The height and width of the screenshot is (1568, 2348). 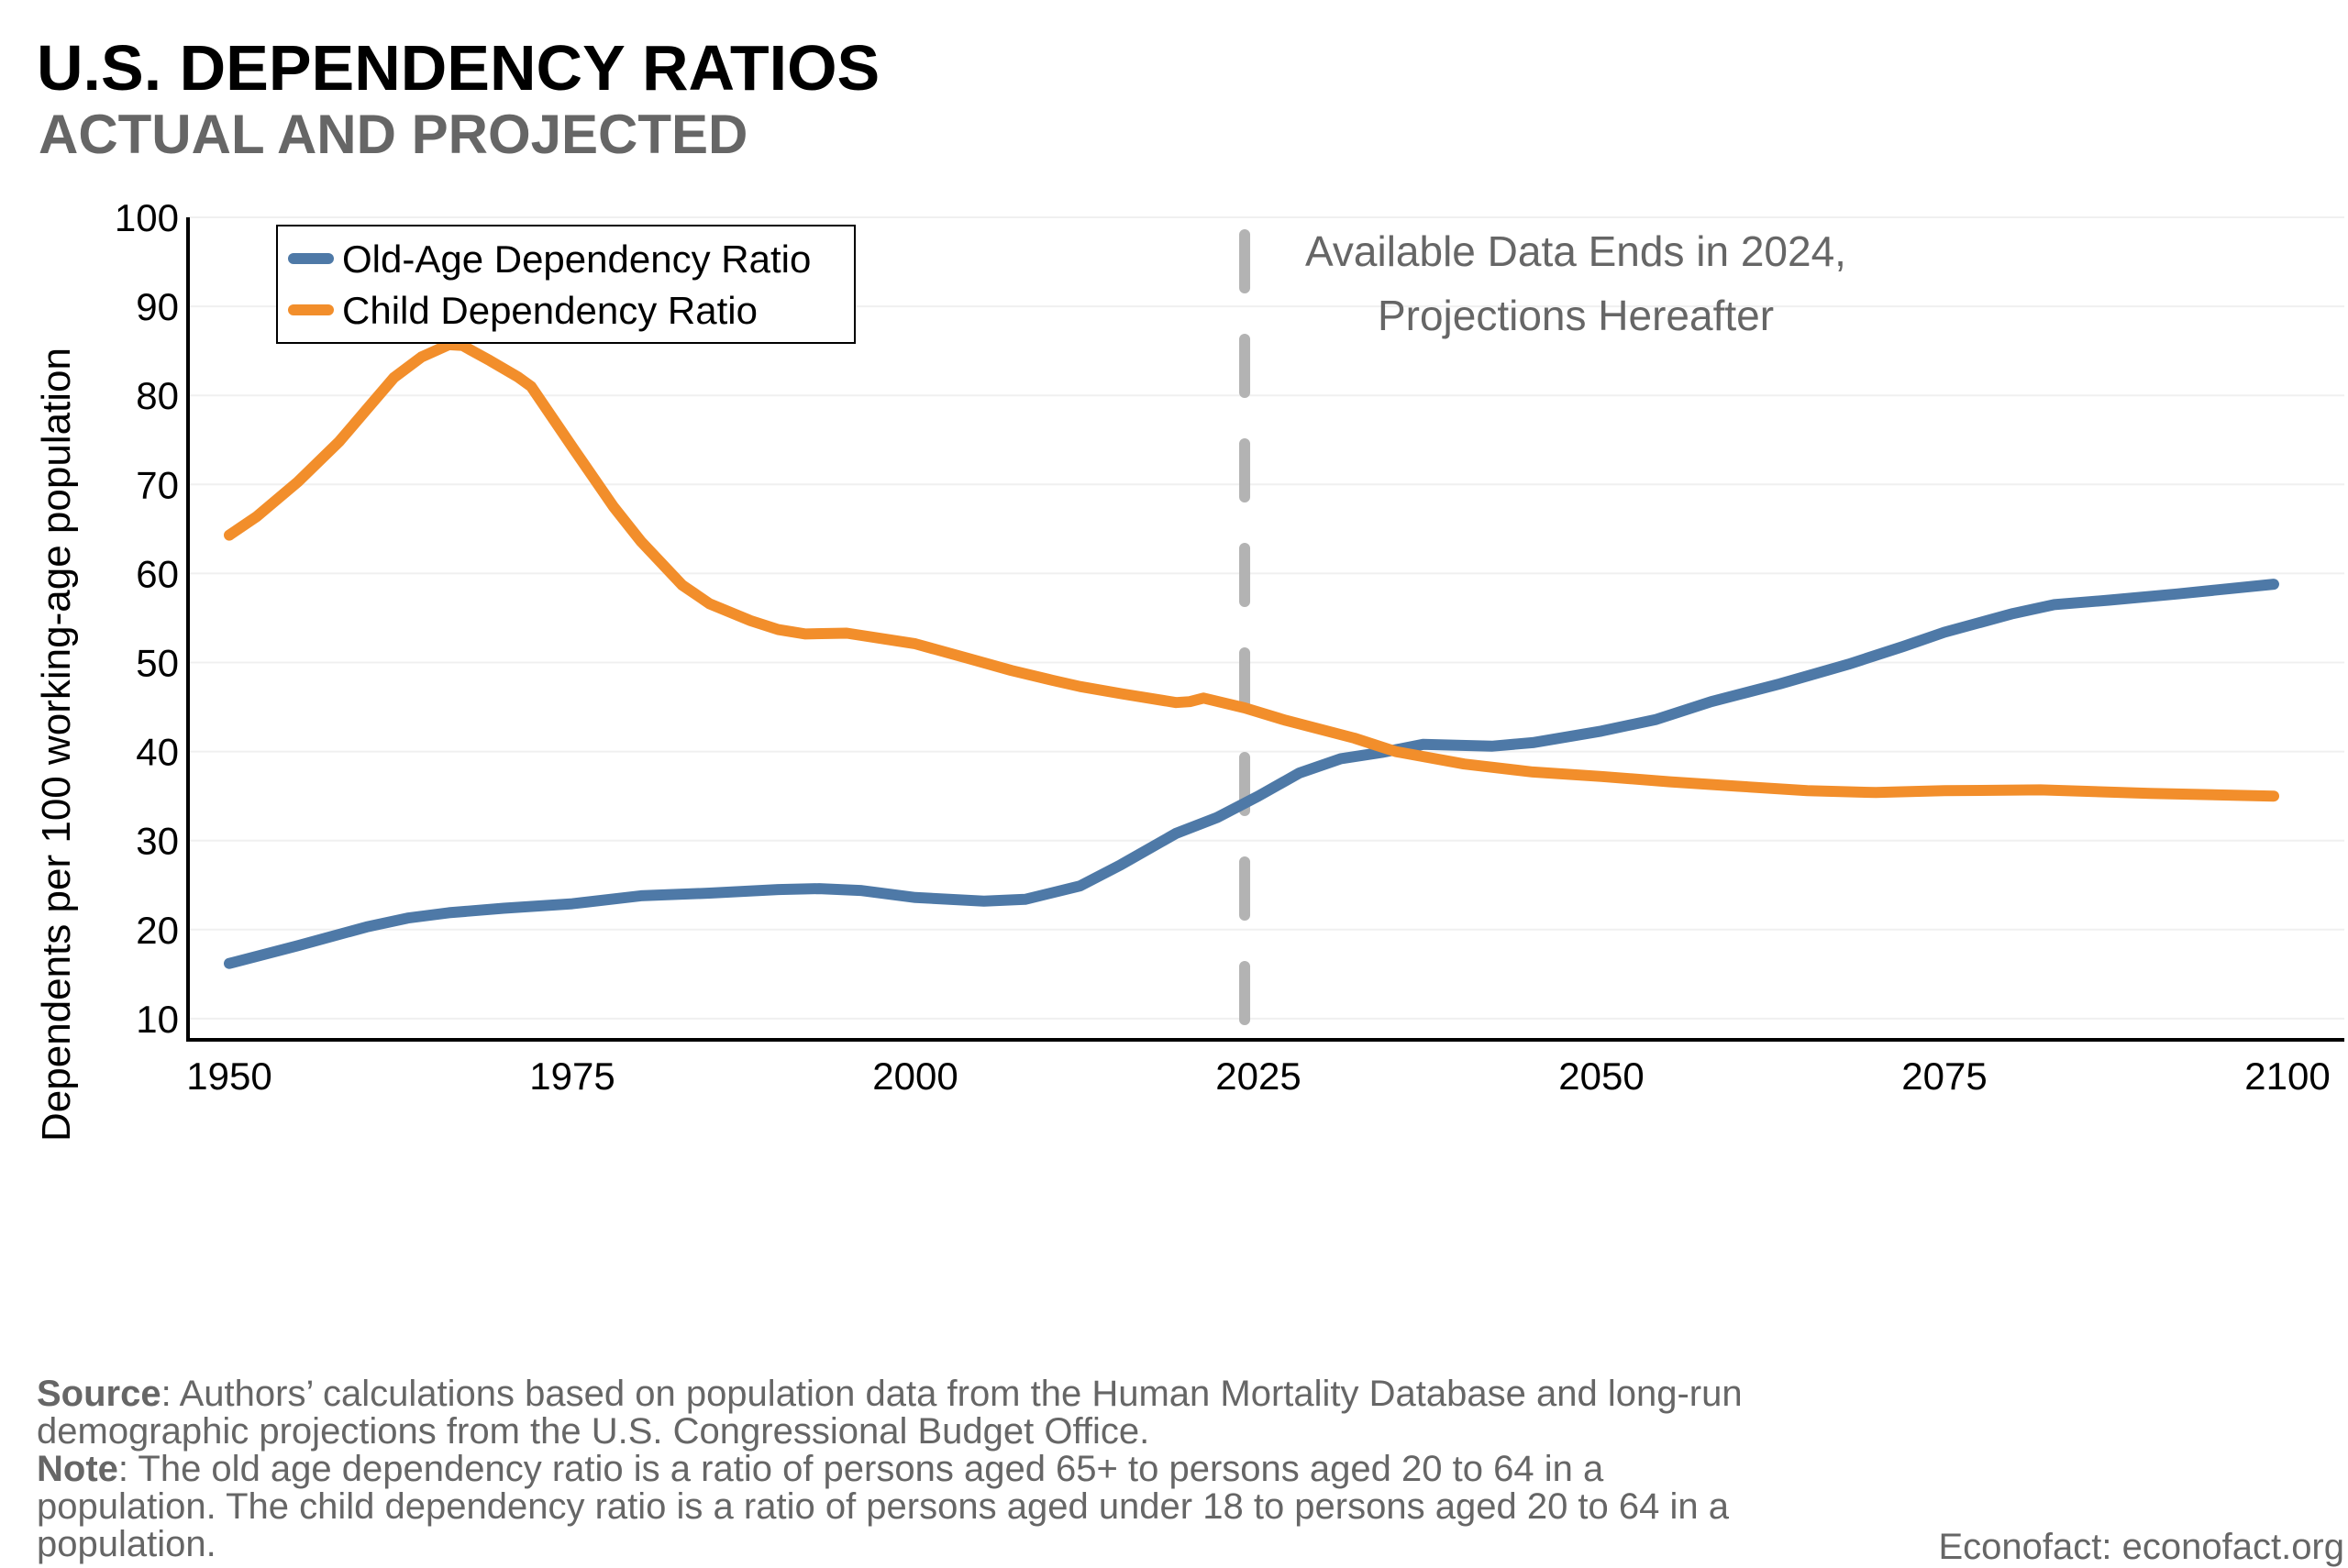 What do you see at coordinates (915, 1076) in the screenshot?
I see `x-tick-label: 2000` at bounding box center [915, 1076].